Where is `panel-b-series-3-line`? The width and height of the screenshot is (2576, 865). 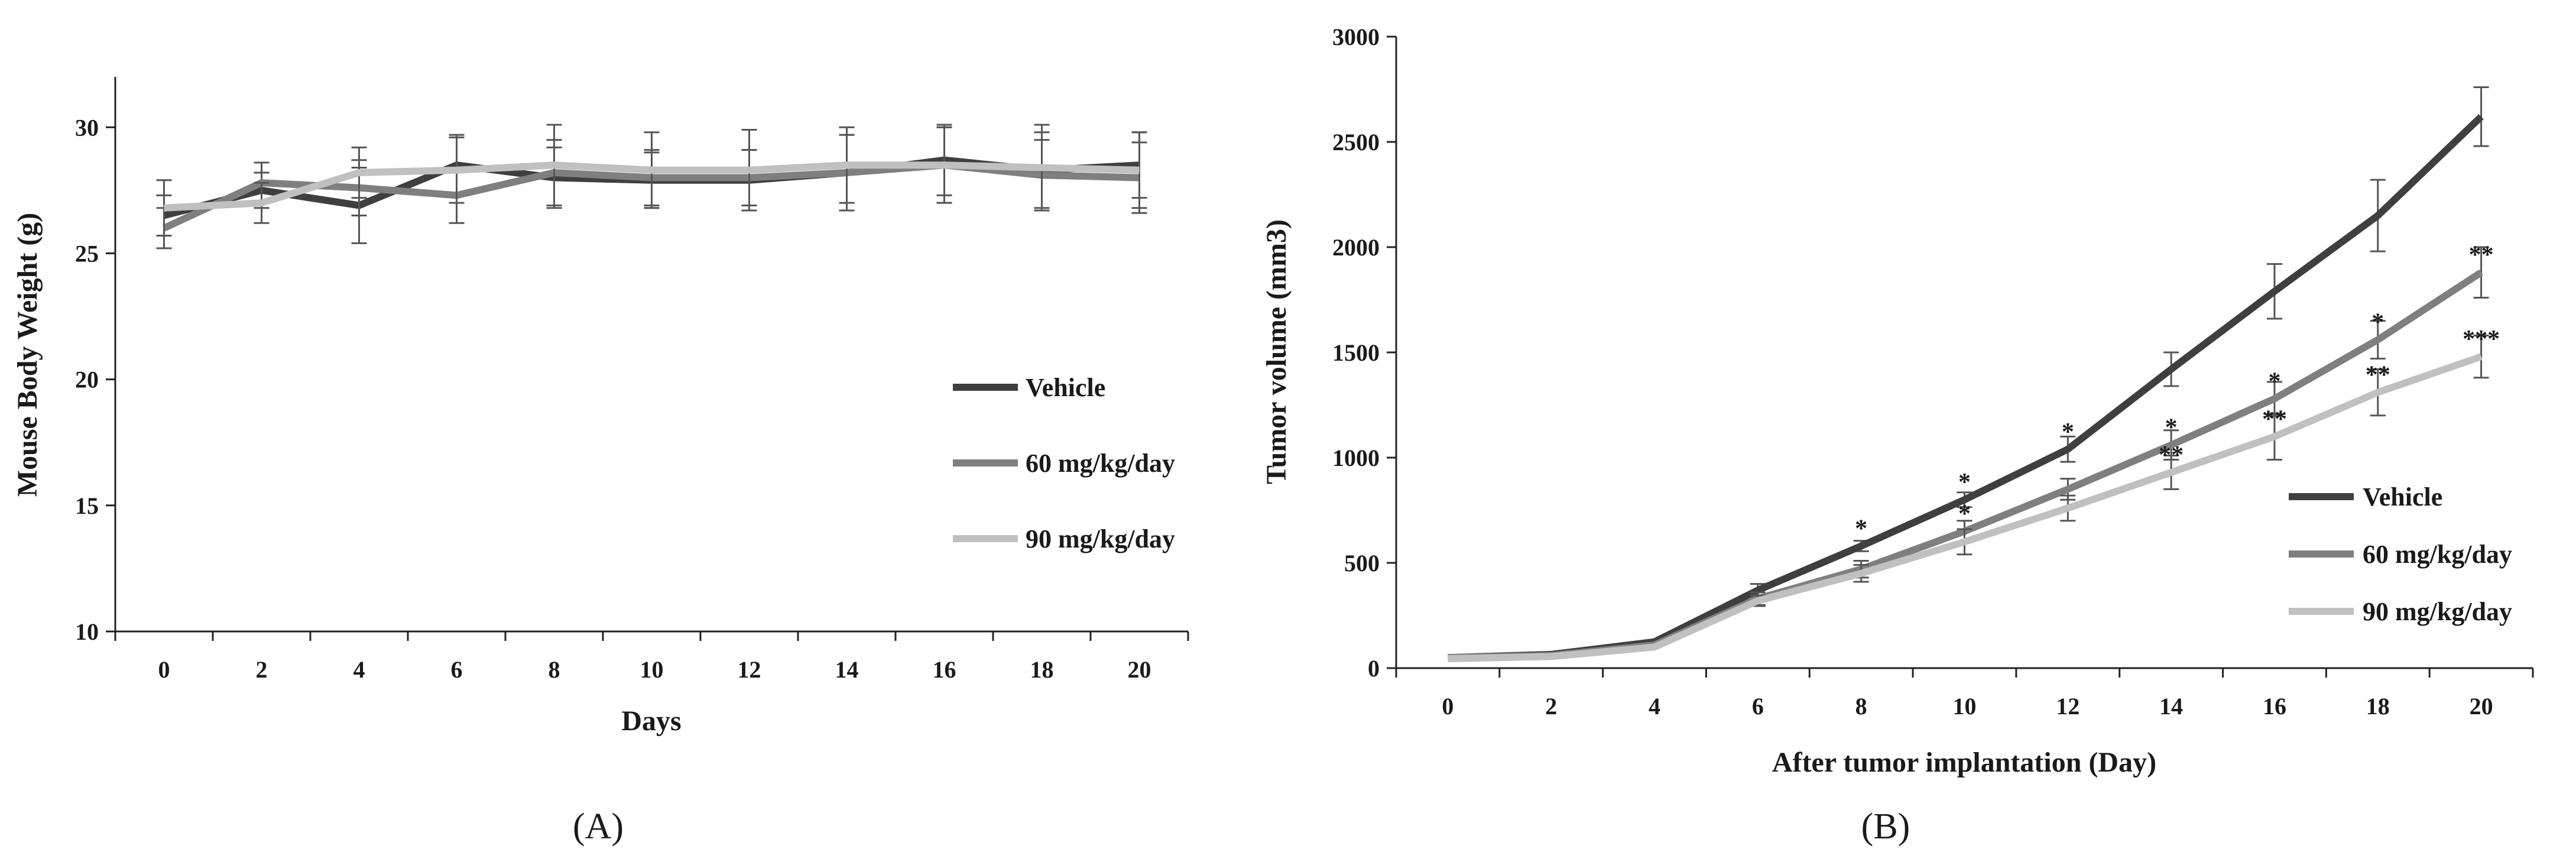
panel-b-series-3-line is located at coordinates (1965, 507).